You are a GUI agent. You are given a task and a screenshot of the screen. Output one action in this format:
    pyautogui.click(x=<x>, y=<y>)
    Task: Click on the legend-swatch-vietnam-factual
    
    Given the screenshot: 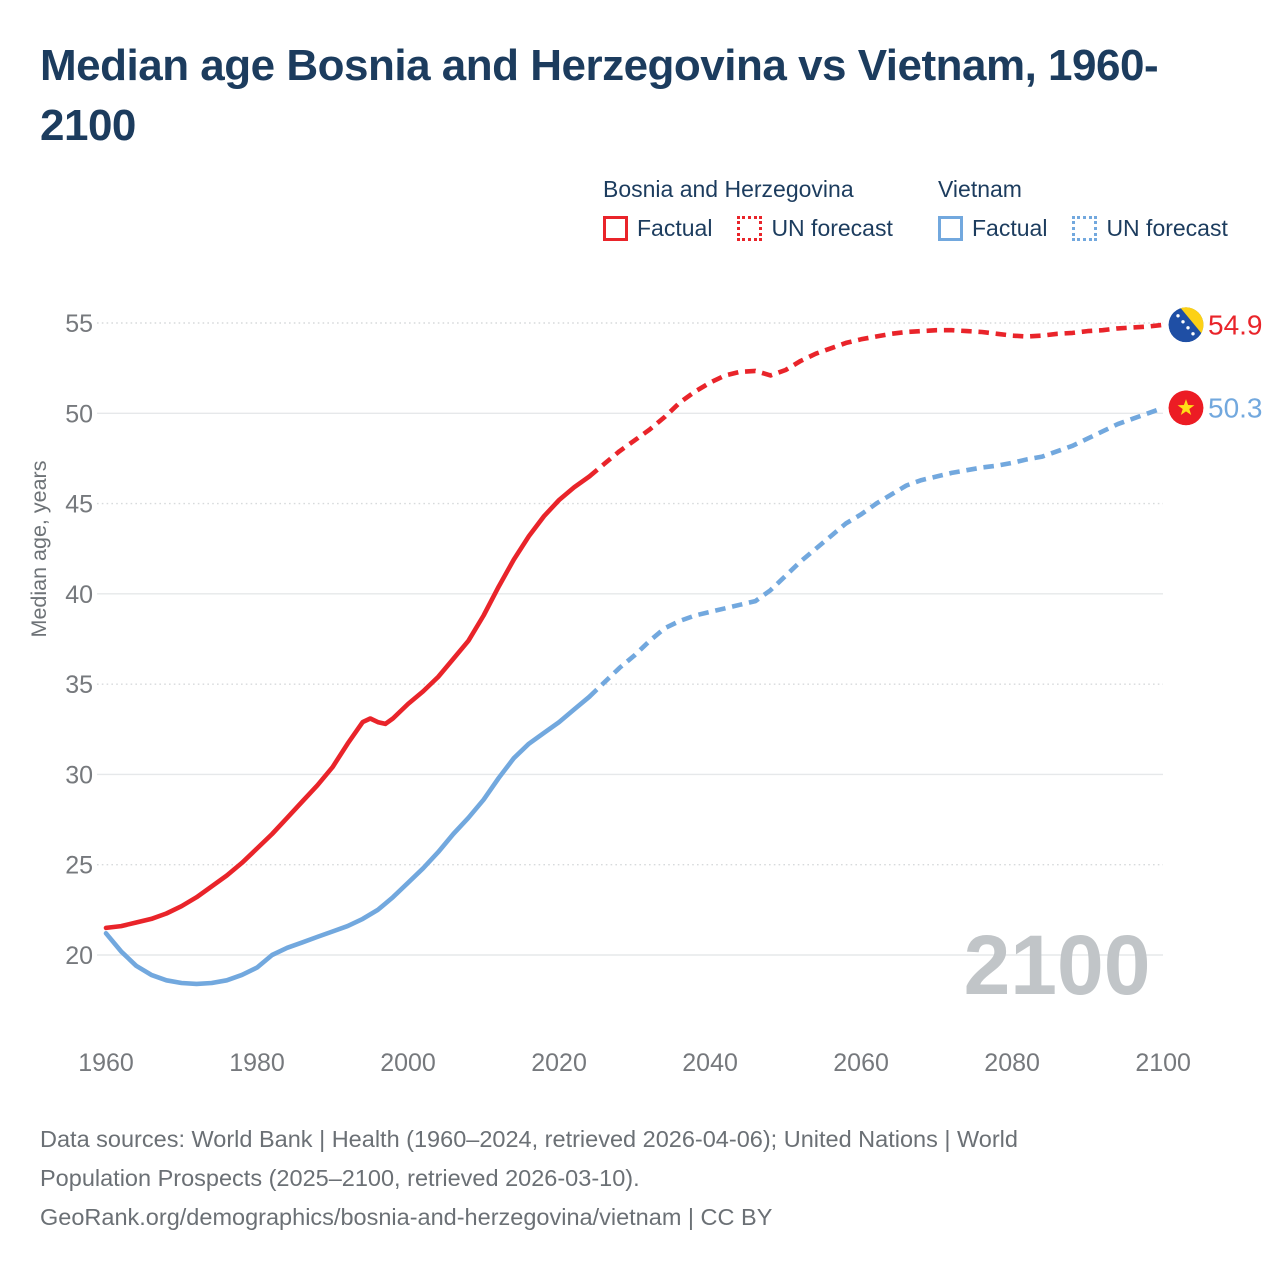 What is the action you would take?
    pyautogui.click(x=950, y=228)
    